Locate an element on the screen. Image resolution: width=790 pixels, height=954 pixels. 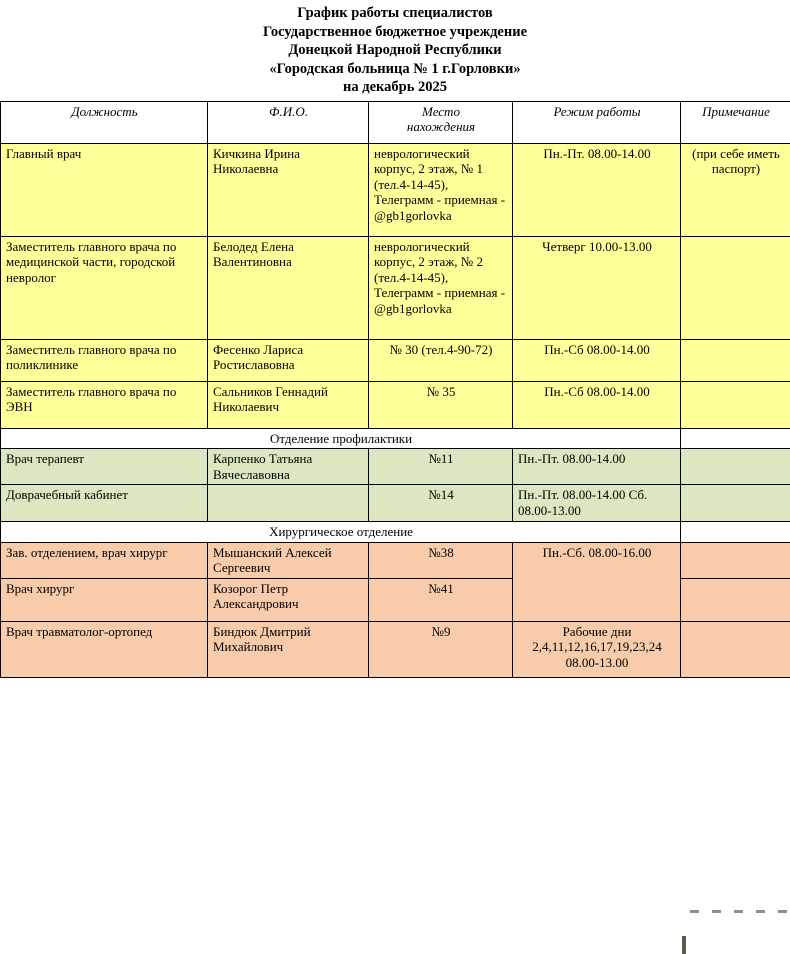
section-title-prevention: Отделение профилактики is located at coordinates (341, 438).